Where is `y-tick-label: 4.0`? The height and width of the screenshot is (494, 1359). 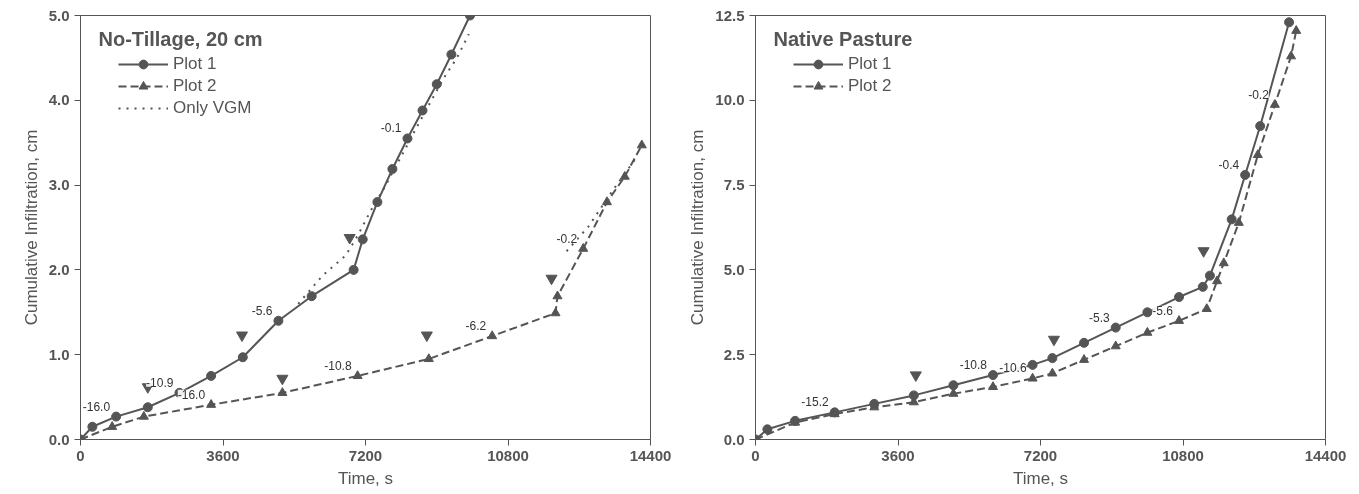 y-tick-label: 4.0 is located at coordinates (59, 100).